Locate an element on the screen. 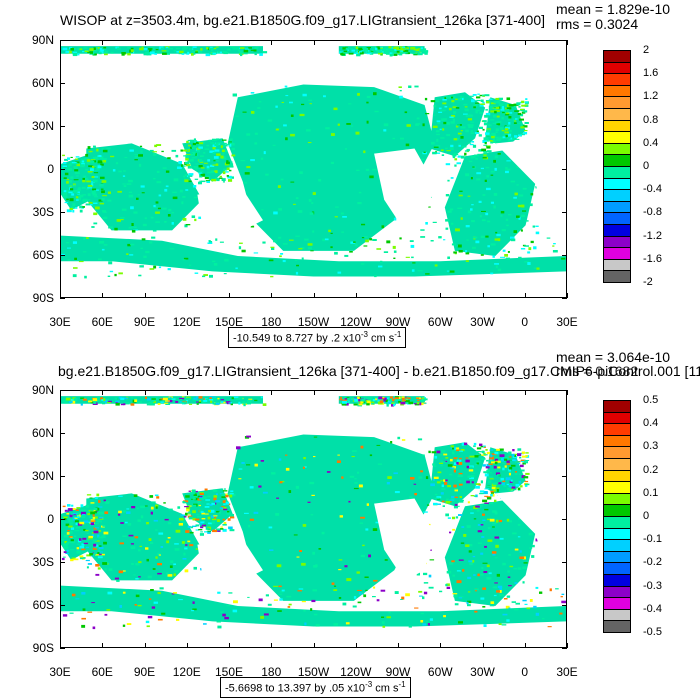 Image resolution: width=700 pixels, height=700 pixels. lon-label: 150E is located at coordinates (229, 322).